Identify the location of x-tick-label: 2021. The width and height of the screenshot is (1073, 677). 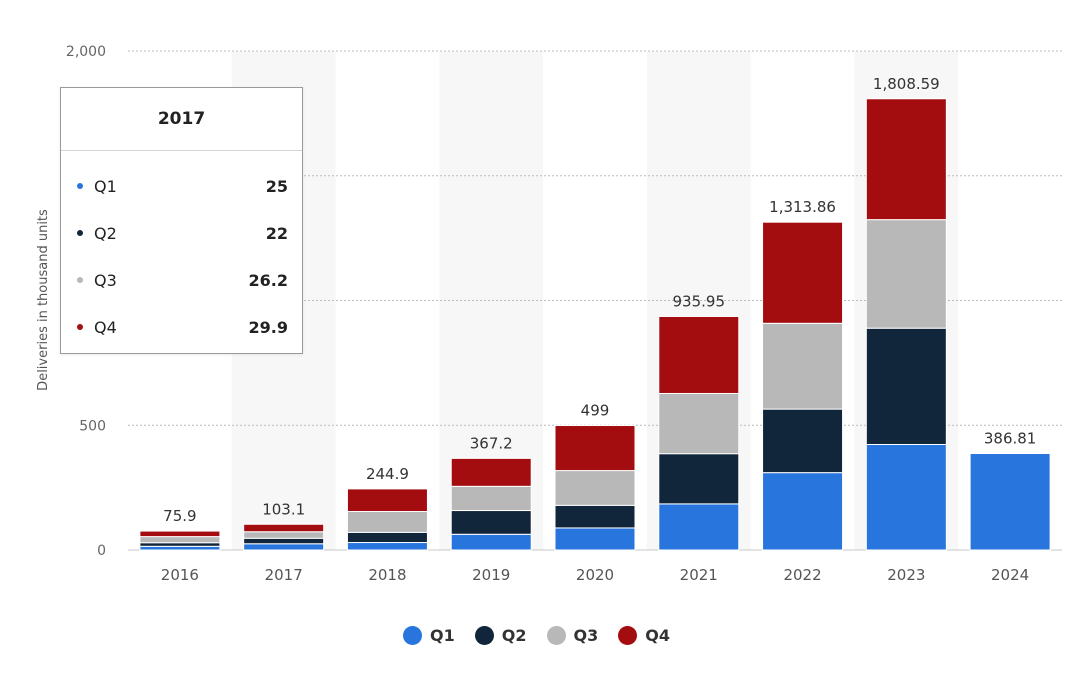
(699, 575).